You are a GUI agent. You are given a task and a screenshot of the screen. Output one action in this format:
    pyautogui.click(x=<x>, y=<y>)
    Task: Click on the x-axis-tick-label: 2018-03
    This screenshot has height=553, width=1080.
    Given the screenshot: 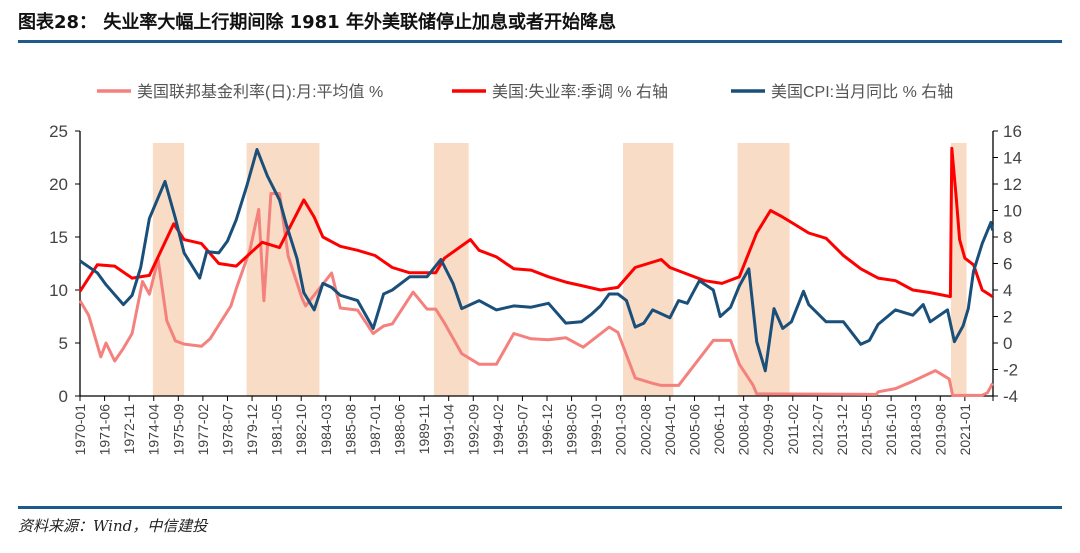 What is the action you would take?
    pyautogui.click(x=916, y=430)
    